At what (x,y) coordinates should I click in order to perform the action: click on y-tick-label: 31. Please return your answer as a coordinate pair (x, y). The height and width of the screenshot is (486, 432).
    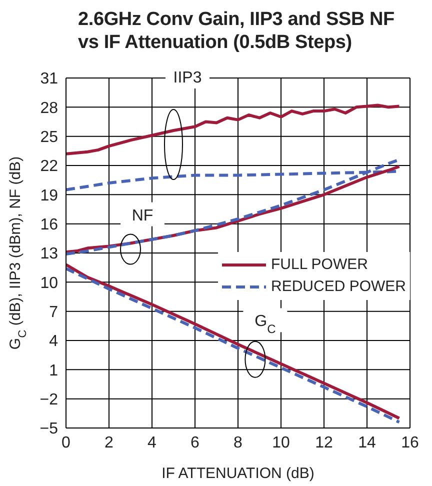
    Looking at the image, I should click on (49, 79).